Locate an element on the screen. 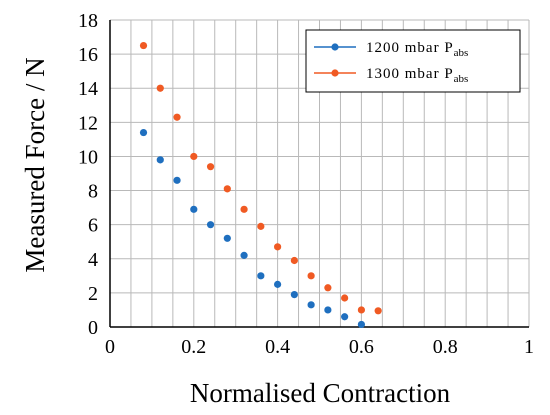 The height and width of the screenshot is (415, 550). legend: 1200 mbar Pabs 1300 mbar Pabs is located at coordinates (413, 61).